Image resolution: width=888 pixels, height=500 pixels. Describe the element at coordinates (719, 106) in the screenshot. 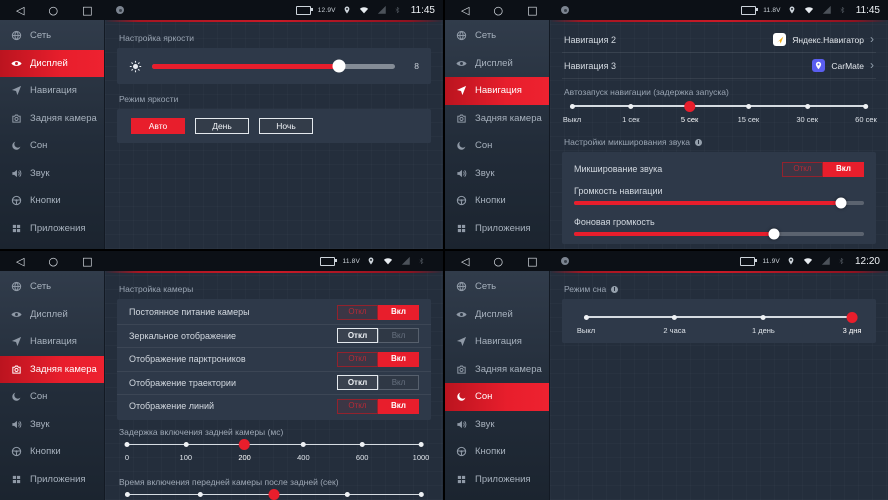

I see `slider-track` at that location.